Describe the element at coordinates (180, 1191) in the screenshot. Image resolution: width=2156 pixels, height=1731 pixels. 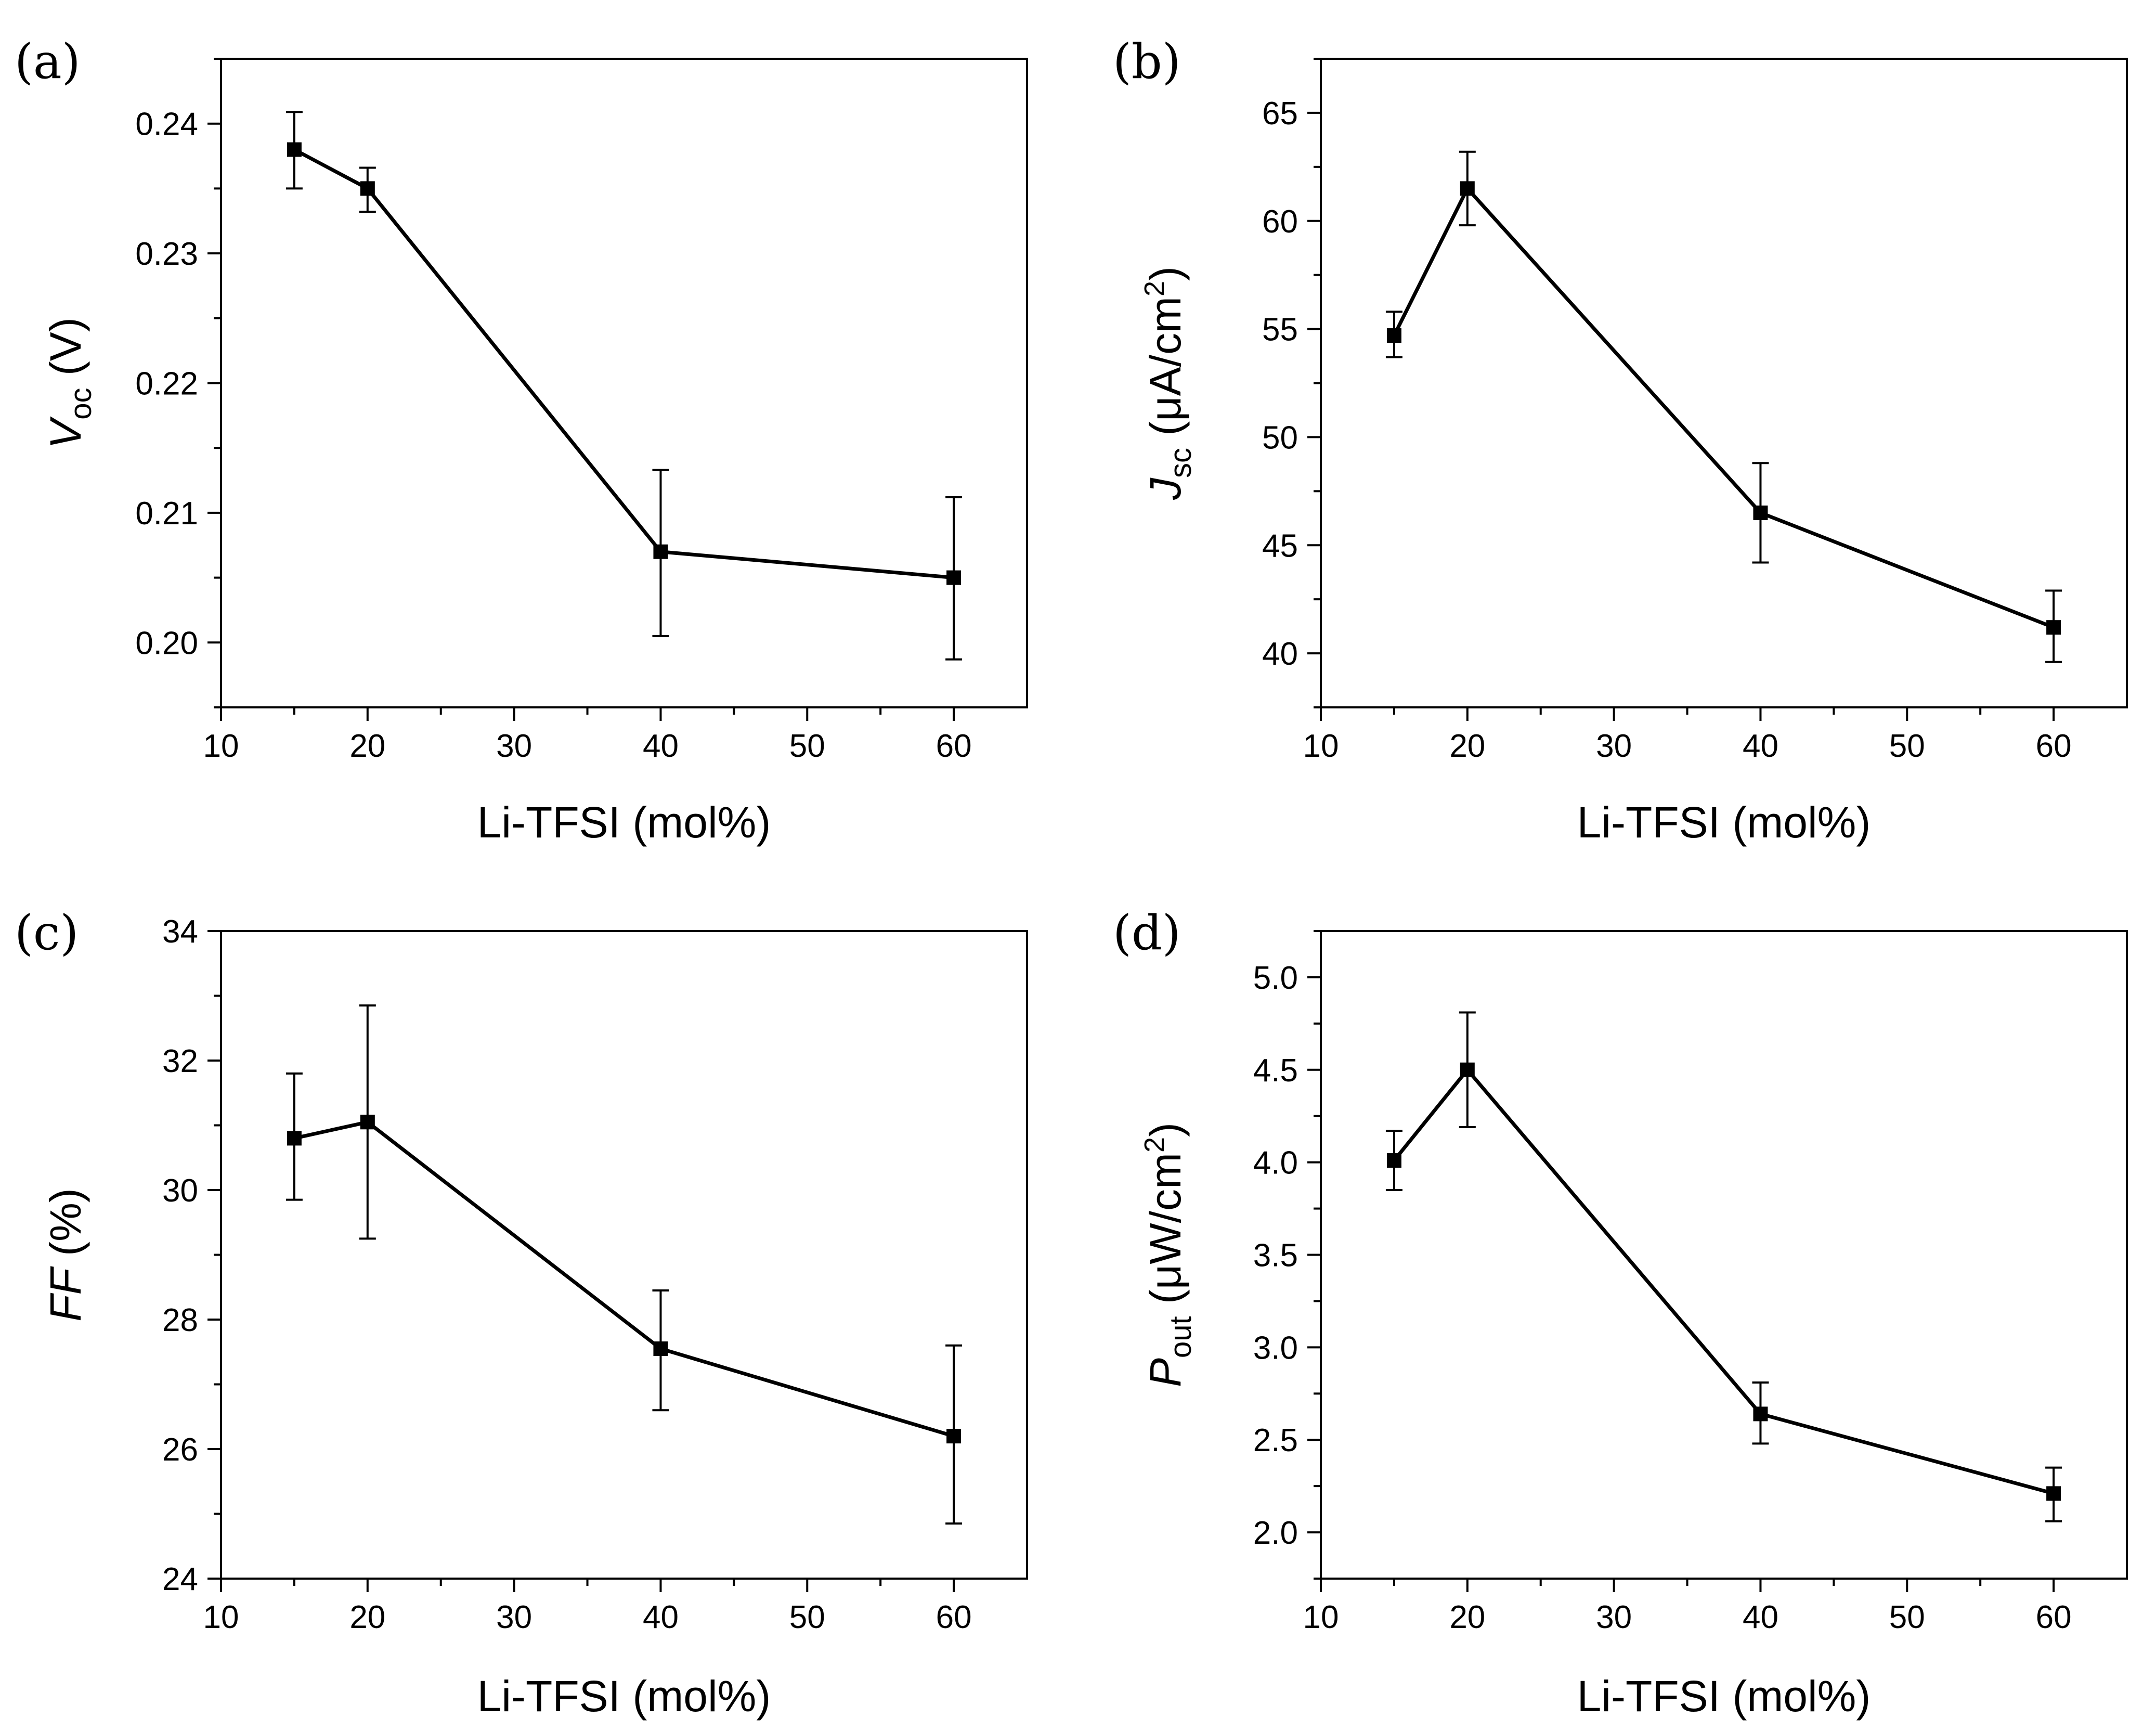
I see `y-tick-label: 30` at that location.